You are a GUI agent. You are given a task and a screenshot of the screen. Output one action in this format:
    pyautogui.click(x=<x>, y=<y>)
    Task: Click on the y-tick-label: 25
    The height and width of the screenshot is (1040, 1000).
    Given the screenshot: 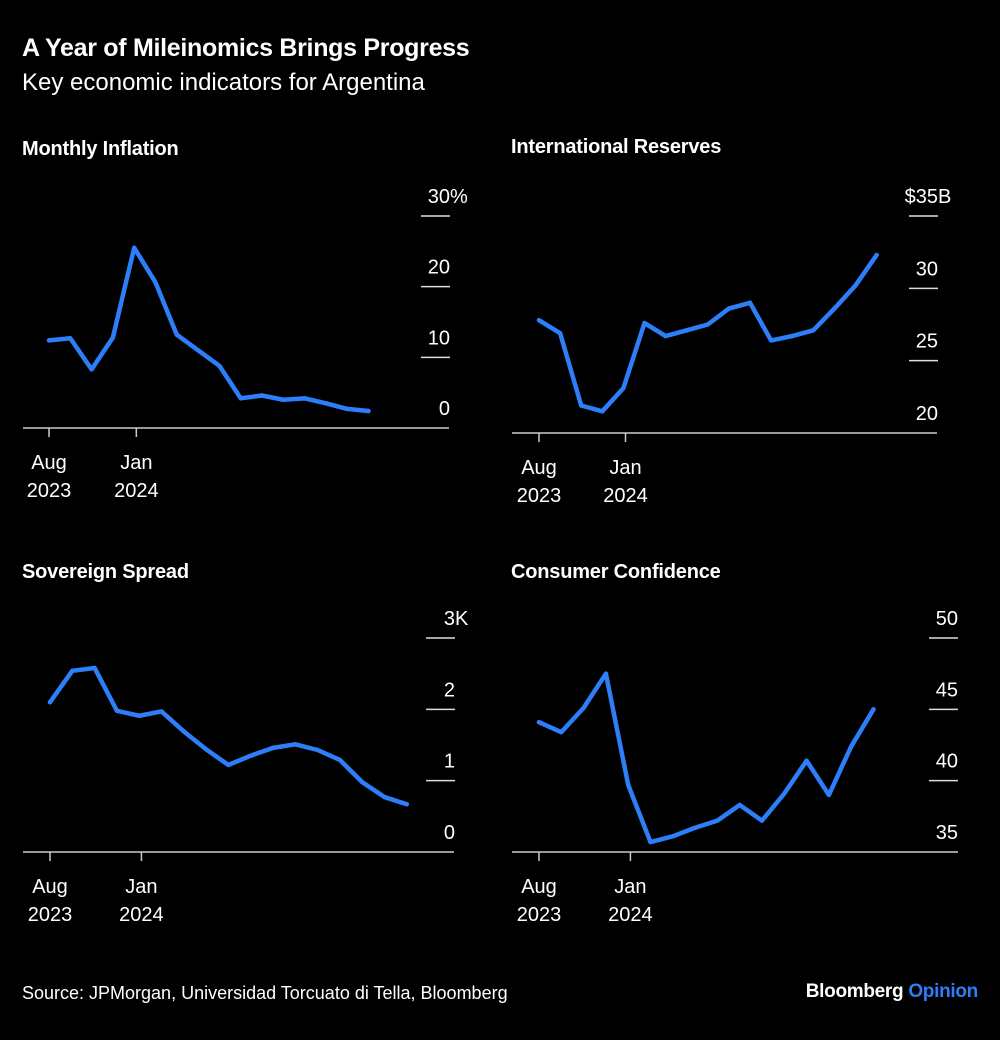 What is the action you would take?
    pyautogui.click(x=927, y=342)
    